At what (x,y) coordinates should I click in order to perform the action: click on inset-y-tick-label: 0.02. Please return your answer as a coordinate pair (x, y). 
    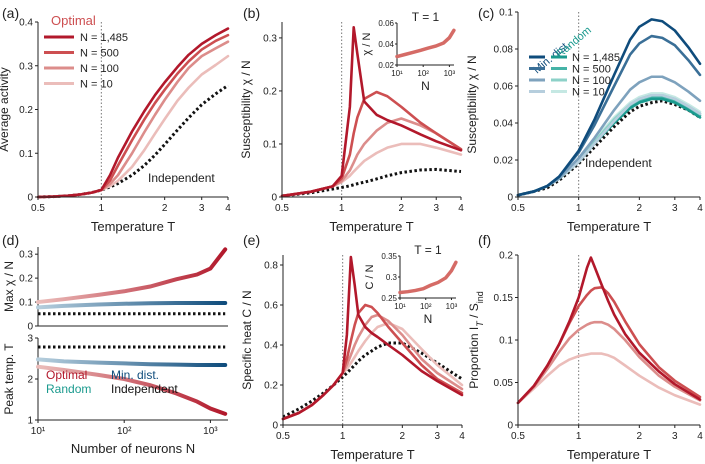
    Looking at the image, I should click on (386, 65).